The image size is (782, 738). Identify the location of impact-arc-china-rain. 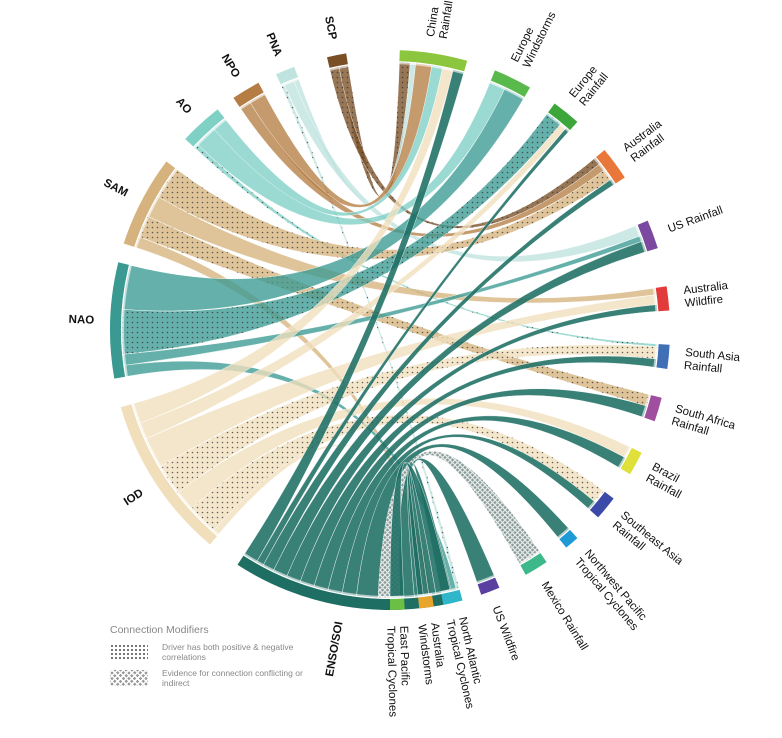
(433, 61).